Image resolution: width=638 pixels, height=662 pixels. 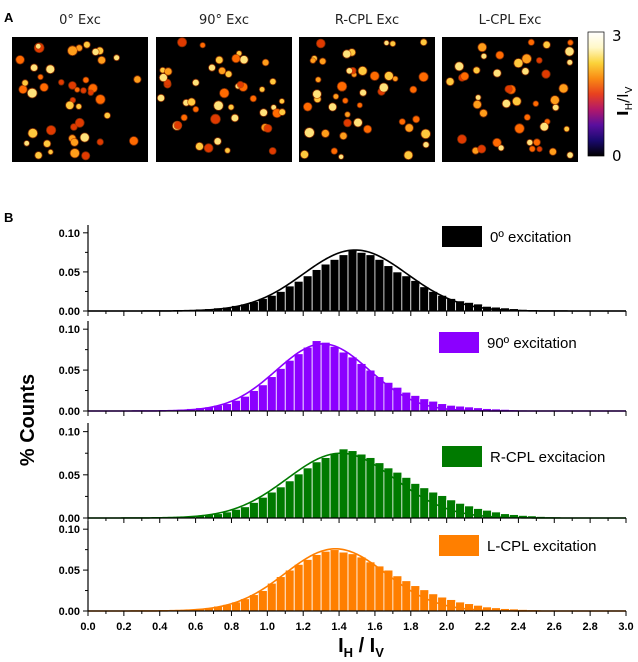 What do you see at coordinates (625, 627) in the screenshot?
I see `x-tick-label: 3.0` at bounding box center [625, 627].